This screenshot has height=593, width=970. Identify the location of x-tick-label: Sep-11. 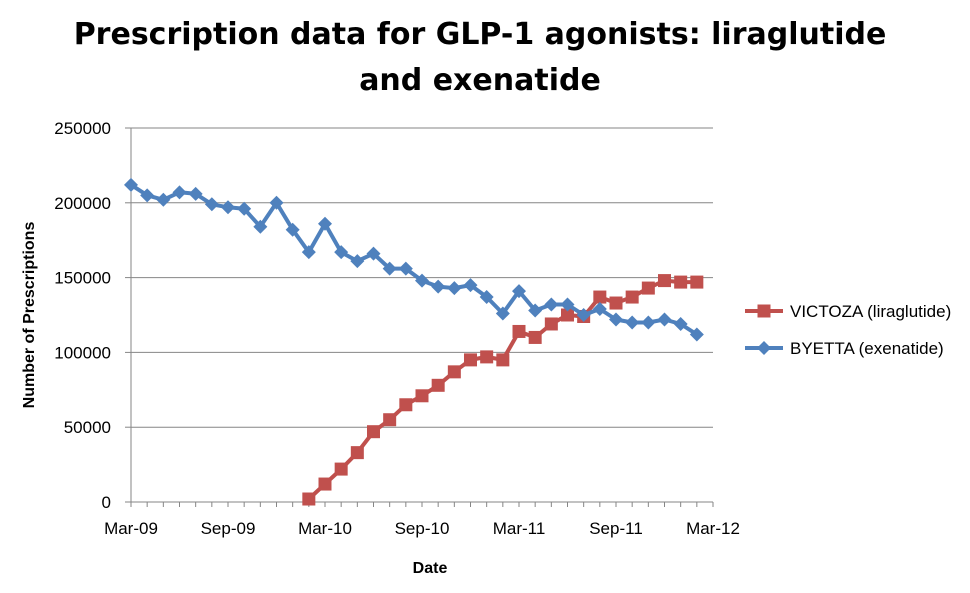
(616, 528).